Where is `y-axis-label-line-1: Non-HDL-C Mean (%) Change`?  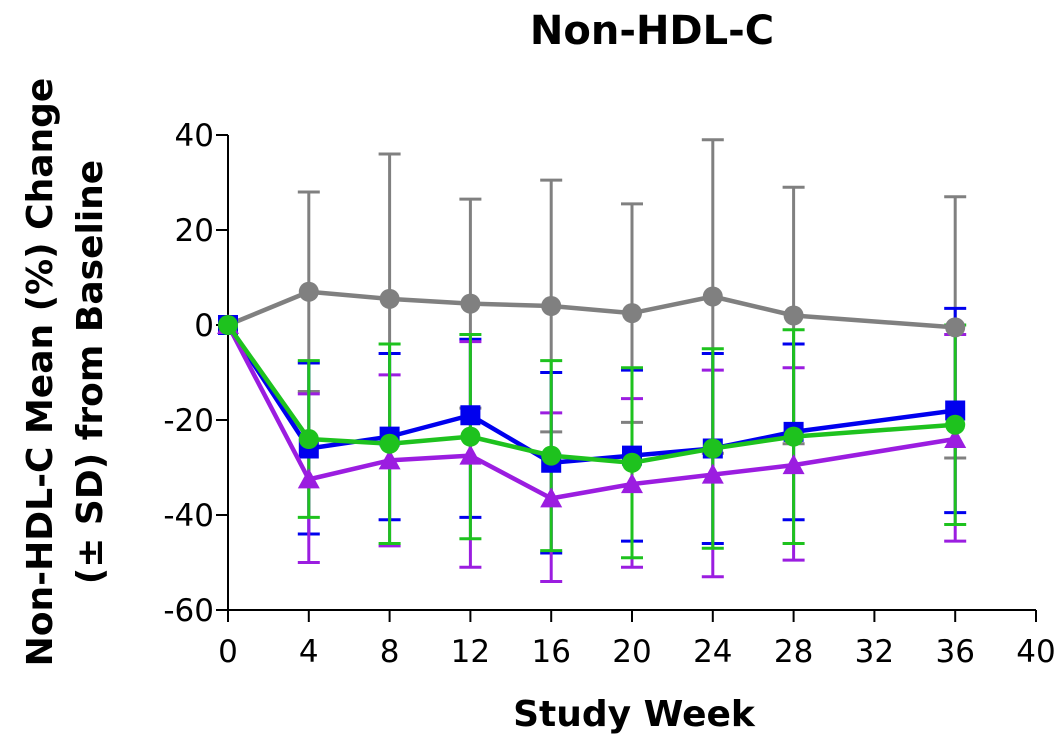
y-axis-label-line-1: Non-HDL-C Mean (%) Change is located at coordinates (40, 372).